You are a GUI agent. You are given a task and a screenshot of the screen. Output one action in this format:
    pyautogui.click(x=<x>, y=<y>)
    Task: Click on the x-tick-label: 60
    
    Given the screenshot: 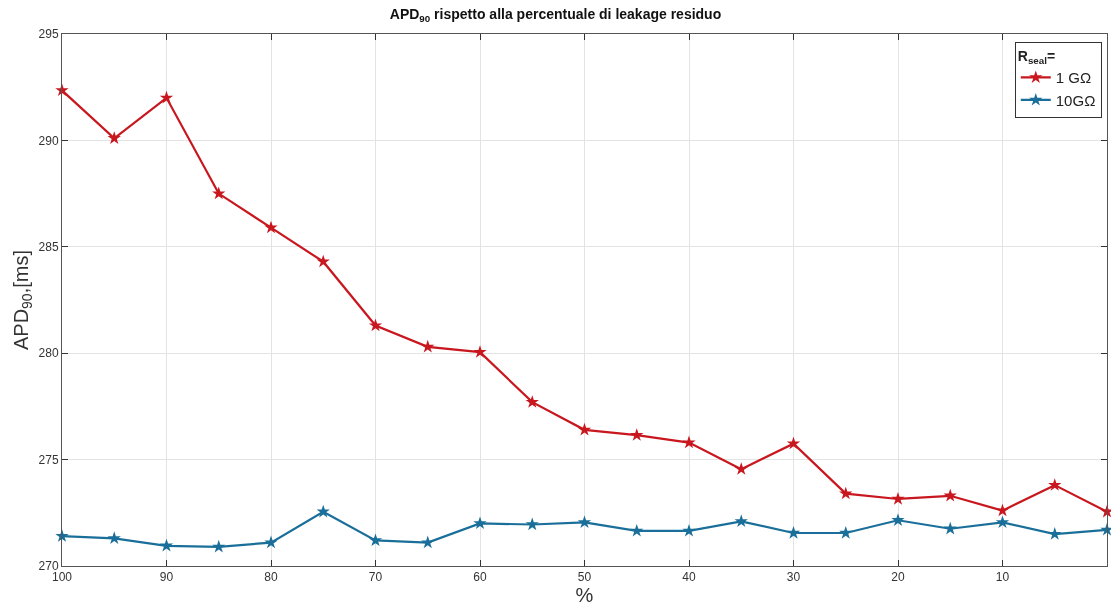 What is the action you would take?
    pyautogui.click(x=480, y=577)
    